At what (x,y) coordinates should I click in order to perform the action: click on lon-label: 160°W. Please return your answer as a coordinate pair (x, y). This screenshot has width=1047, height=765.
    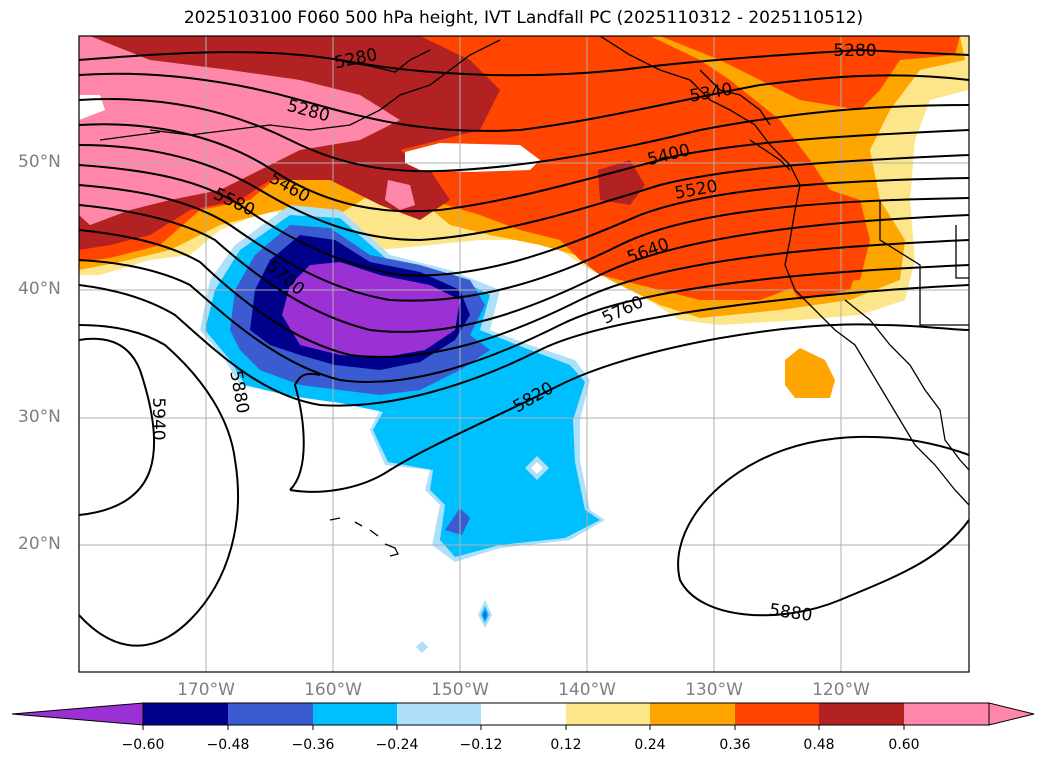
    Looking at the image, I should click on (333, 690).